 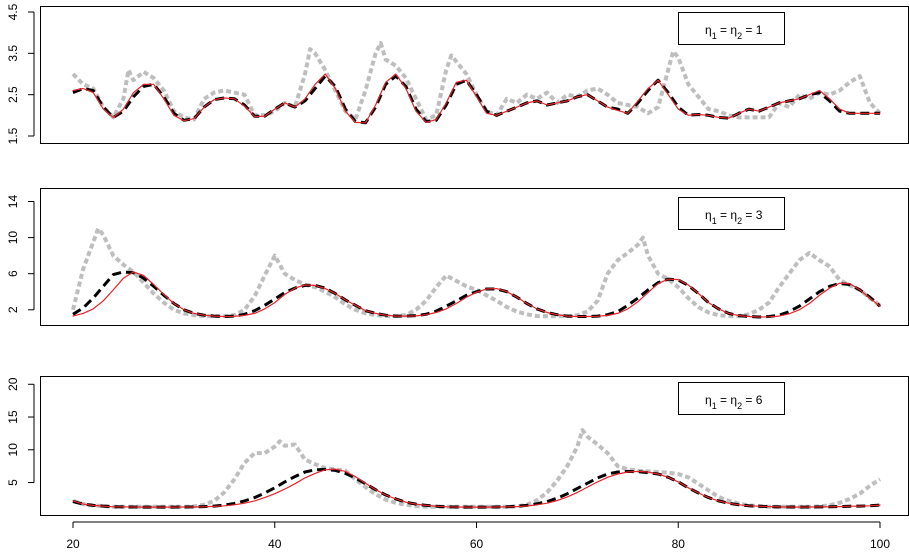 I want to click on x-tick-label: 20, so click(x=73, y=544).